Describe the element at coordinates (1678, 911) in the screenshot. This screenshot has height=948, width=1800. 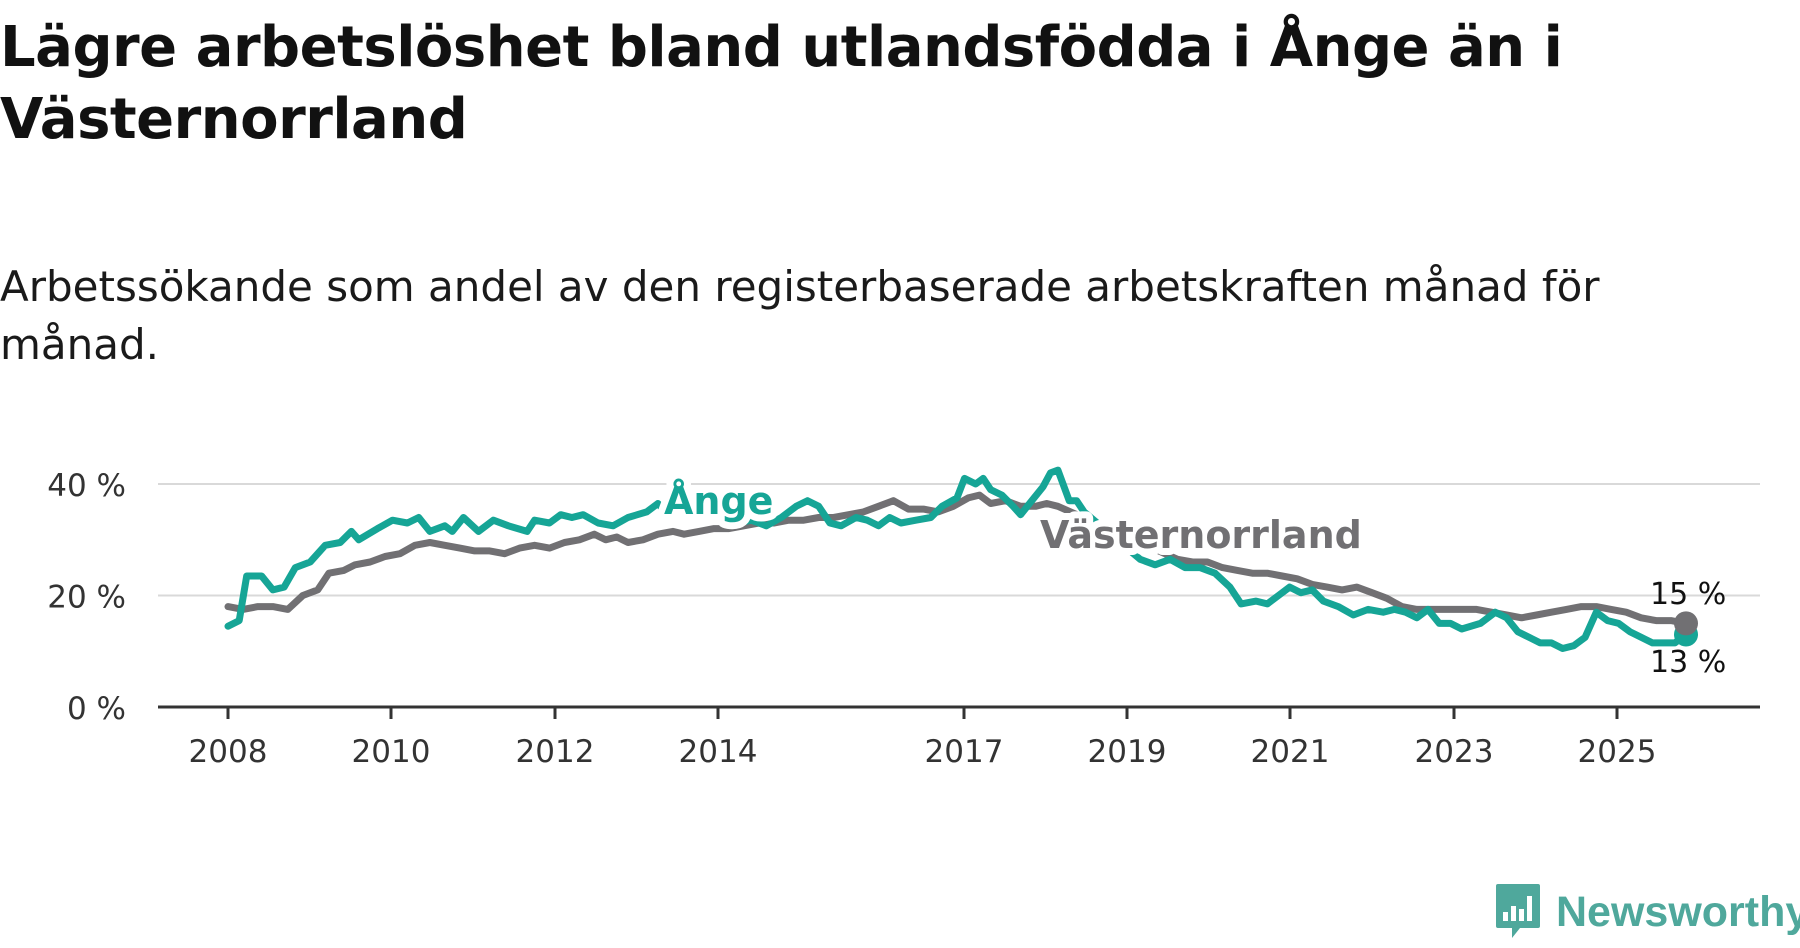
I see `brand-name: Newsworthy` at that location.